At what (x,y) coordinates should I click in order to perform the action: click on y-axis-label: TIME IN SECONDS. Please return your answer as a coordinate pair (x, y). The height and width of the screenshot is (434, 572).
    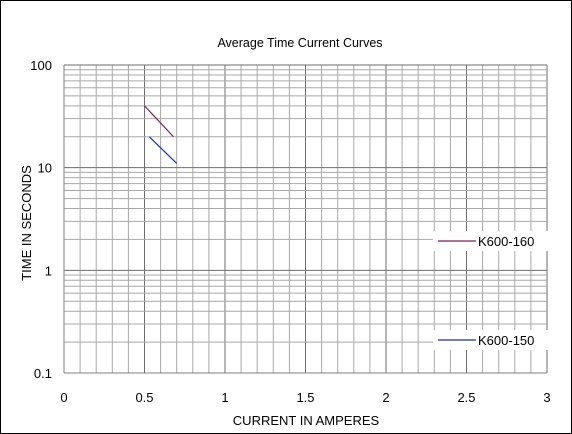
    Looking at the image, I should click on (26, 223).